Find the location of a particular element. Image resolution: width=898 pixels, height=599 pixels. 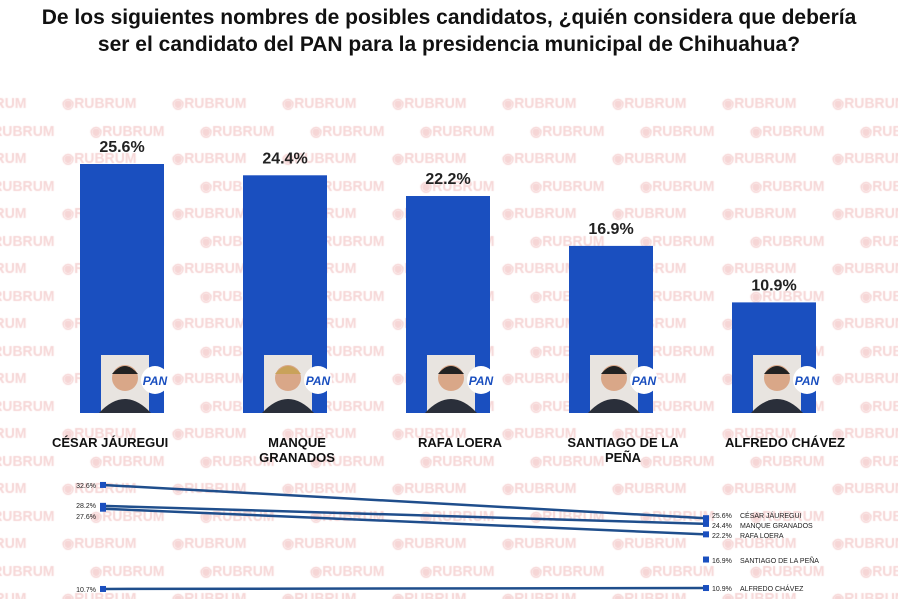

bar-value-label: 22.2% is located at coordinates (447, 179).